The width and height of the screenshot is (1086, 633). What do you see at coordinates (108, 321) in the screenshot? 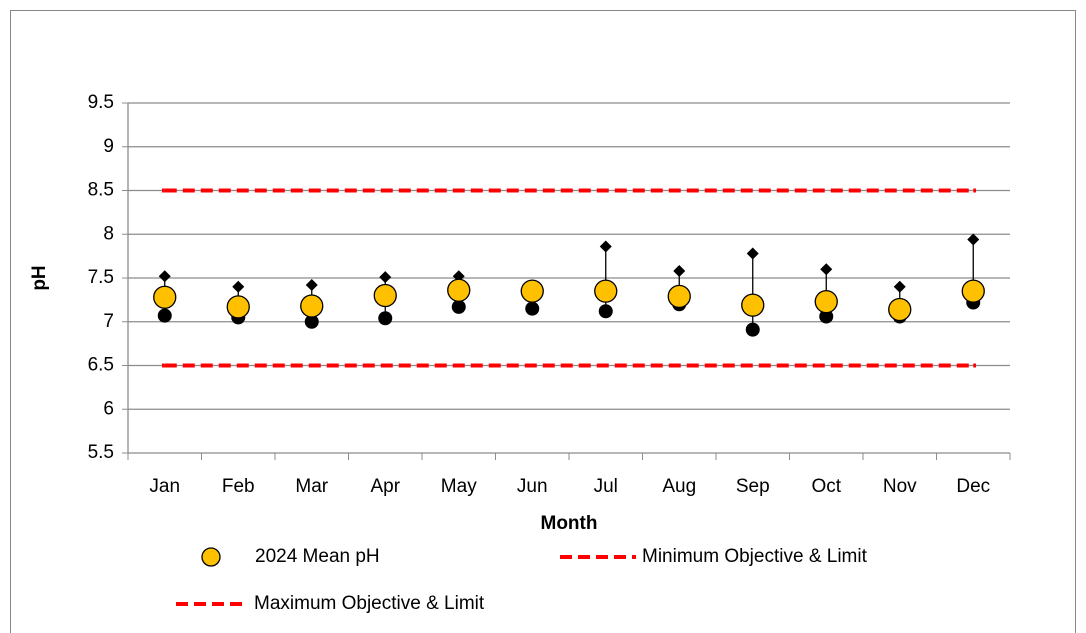
I see `y-tick-label: 7` at bounding box center [108, 321].